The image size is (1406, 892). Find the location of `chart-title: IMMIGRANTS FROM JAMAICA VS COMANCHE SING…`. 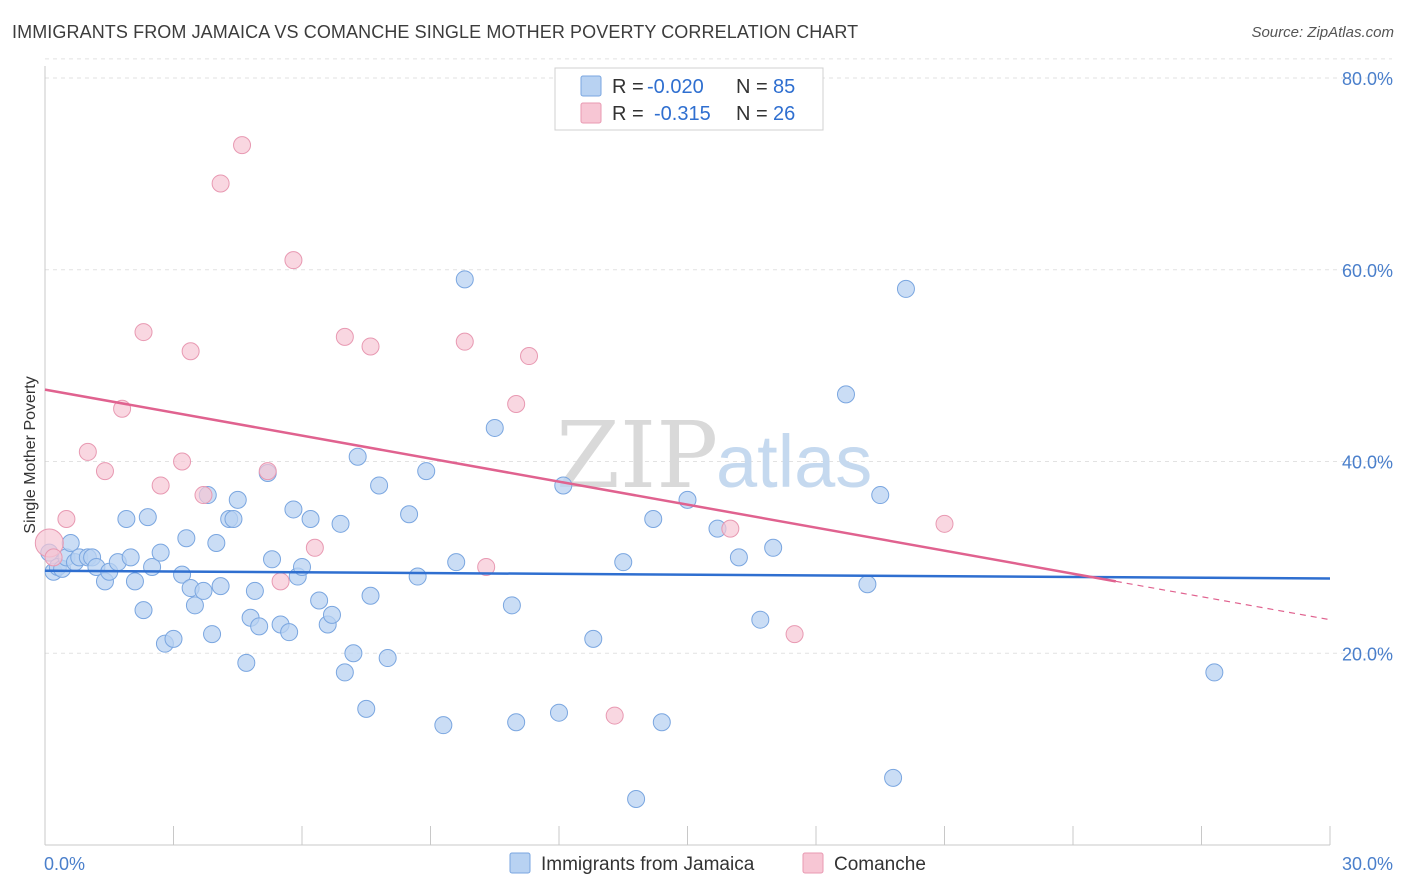

chart-title: IMMIGRANTS FROM JAMAICA VS COMANCHE SING… is located at coordinates (435, 32).